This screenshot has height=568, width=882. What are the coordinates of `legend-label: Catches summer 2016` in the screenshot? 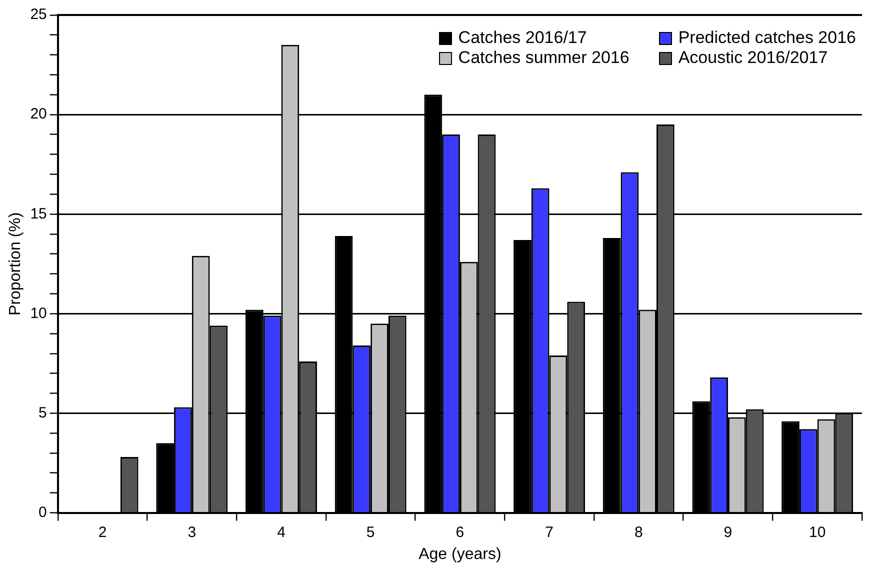 It's located at (544, 58).